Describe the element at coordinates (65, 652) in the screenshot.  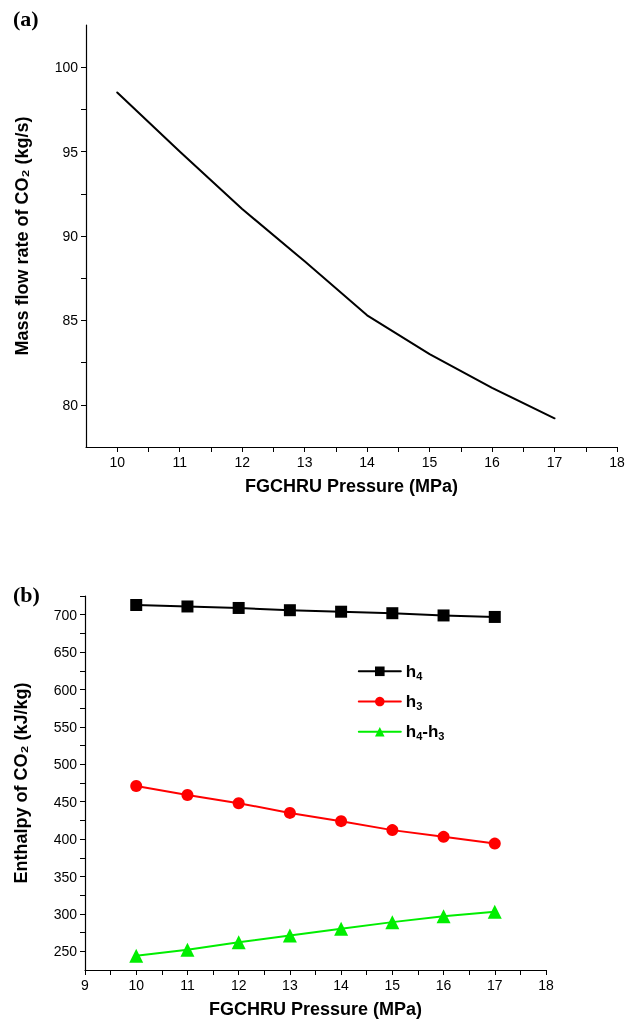
I see `y-tick-label: 650` at that location.